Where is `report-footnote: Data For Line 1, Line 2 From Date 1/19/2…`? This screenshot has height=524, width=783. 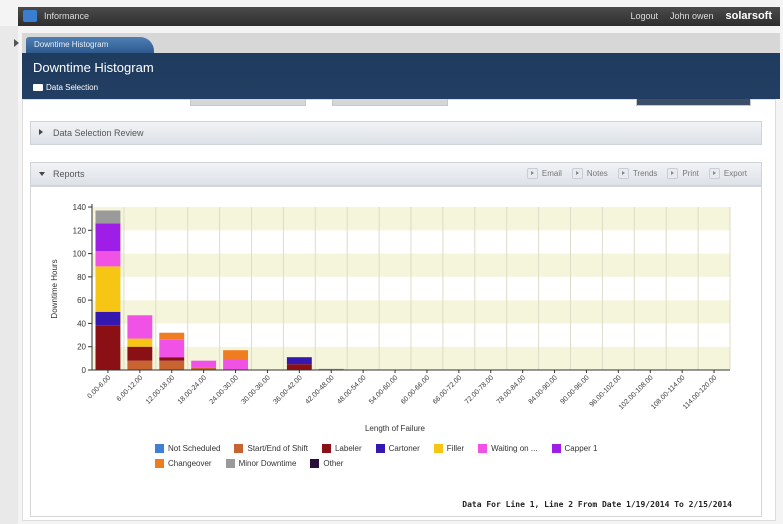
report-footnote: Data For Line 1, Line 2 From Date 1/19/2… is located at coordinates (597, 504).